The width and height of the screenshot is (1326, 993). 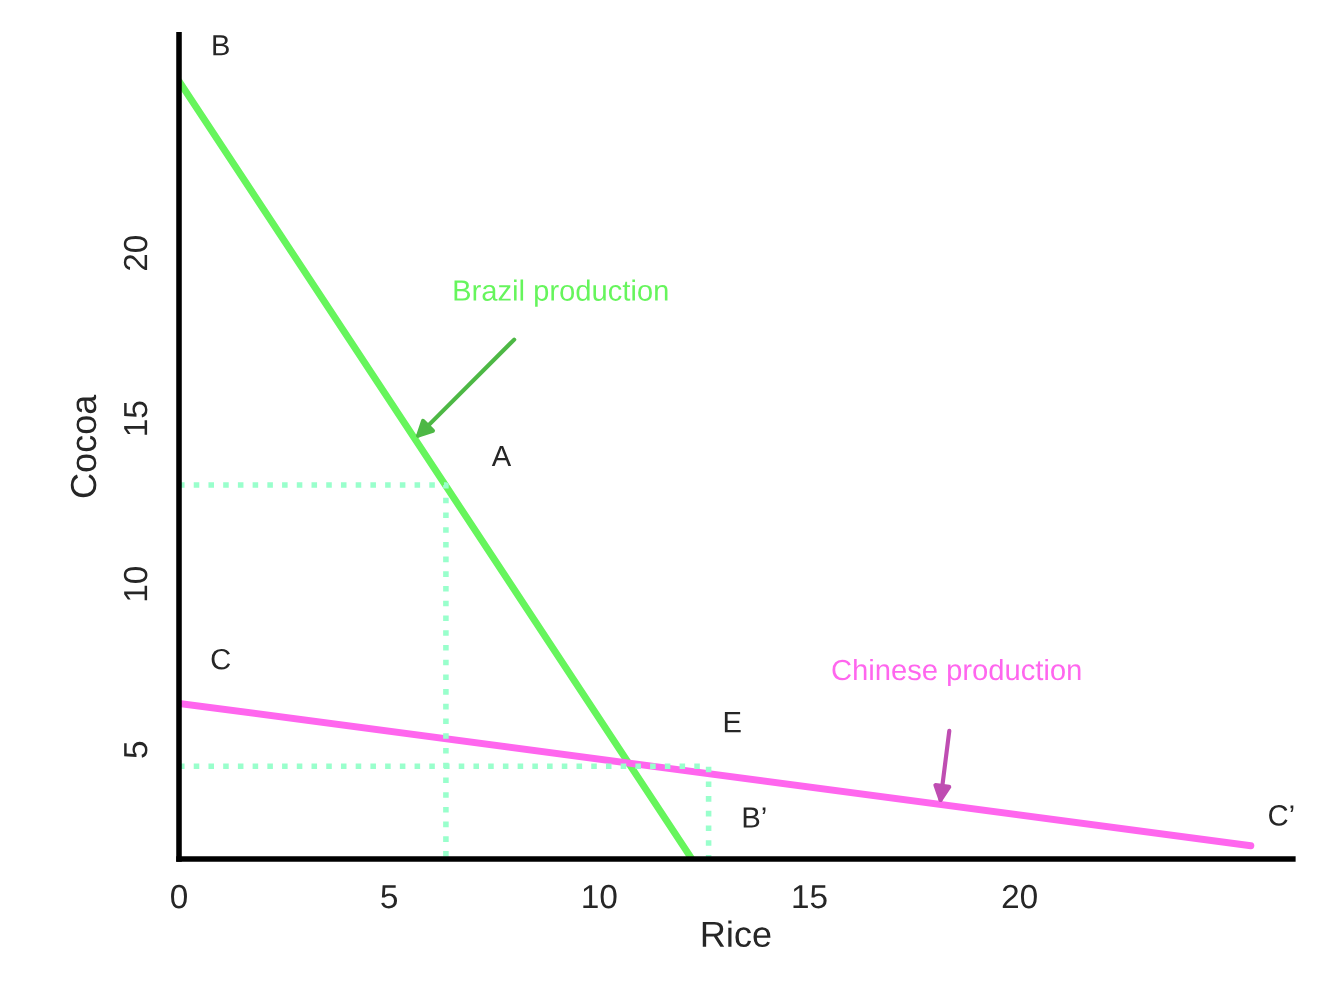 I want to click on y-axis-title: Cocoa, so click(x=83, y=446).